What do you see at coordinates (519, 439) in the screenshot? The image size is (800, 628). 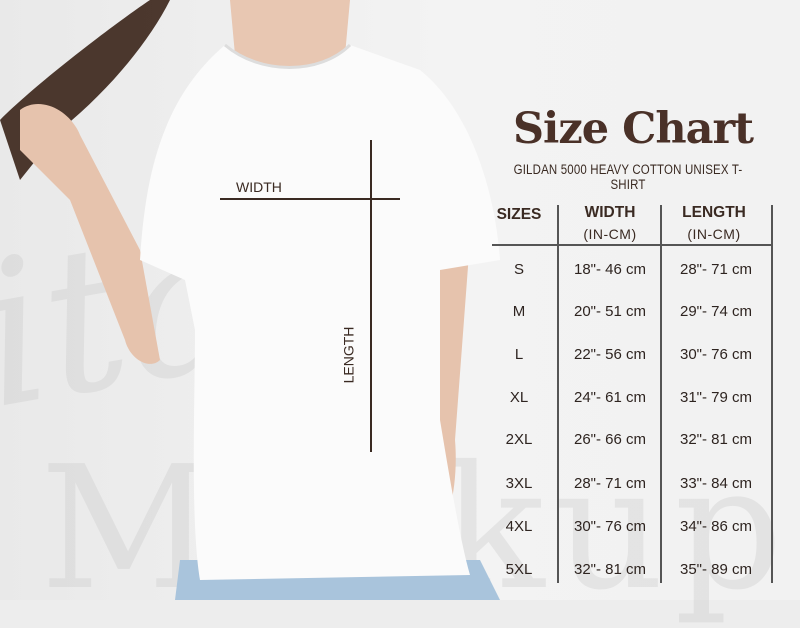 I see `cell-size: 2XL` at bounding box center [519, 439].